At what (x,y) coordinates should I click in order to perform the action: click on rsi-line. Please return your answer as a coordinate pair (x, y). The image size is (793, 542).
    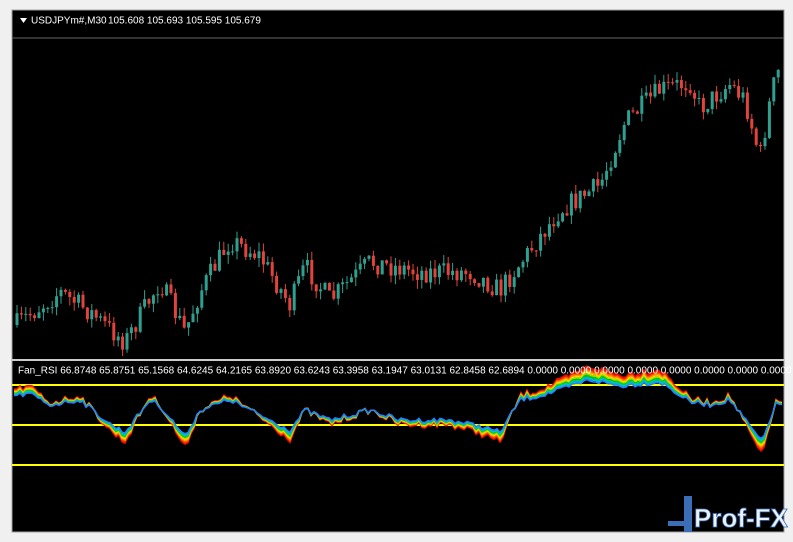
    Looking at the image, I should click on (398, 409).